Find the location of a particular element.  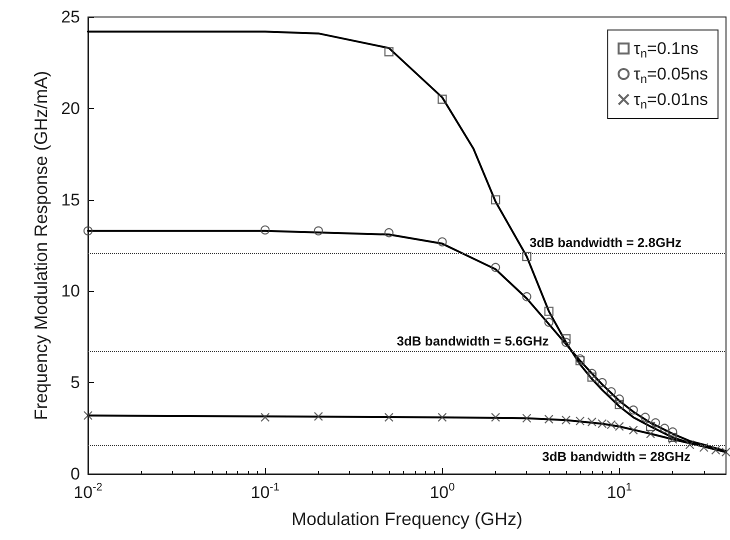

annotation: 3dB bandwidth = 5.6GHz is located at coordinates (473, 341).